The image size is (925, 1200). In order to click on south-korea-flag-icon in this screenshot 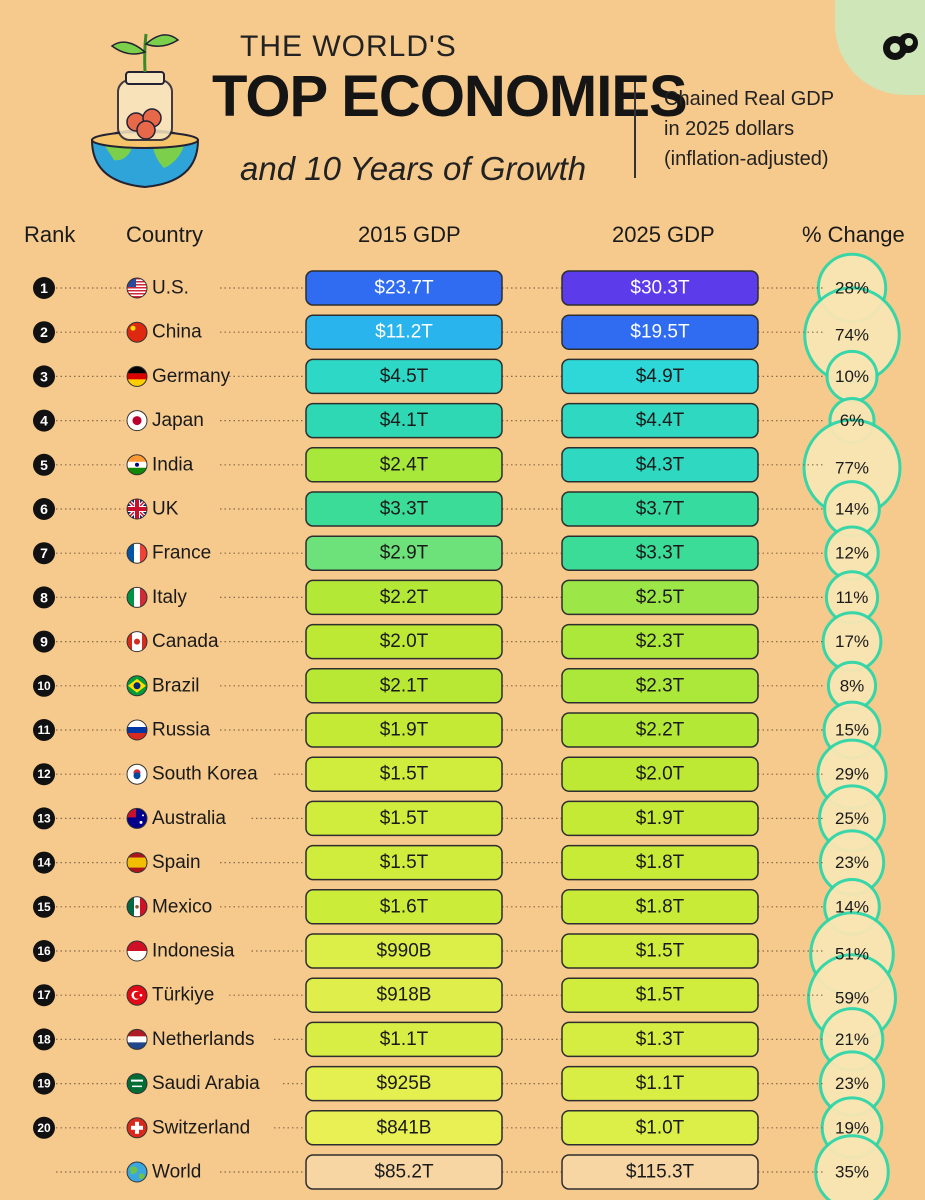, I will do `click(137, 774)`.